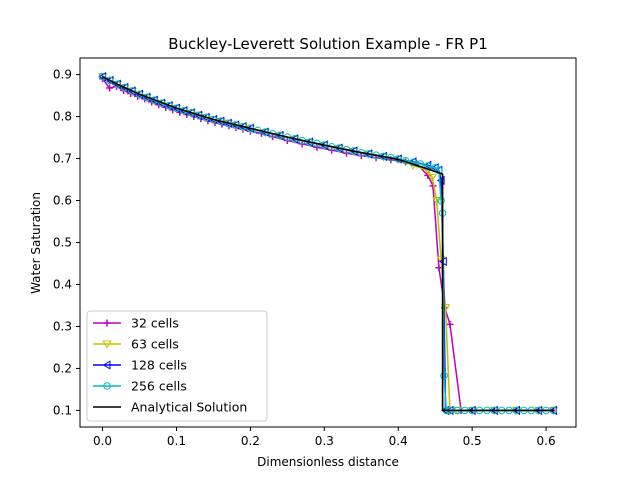 The height and width of the screenshot is (480, 640). Describe the element at coordinates (328, 462) in the screenshot. I see `x-axis-label: Dimensionless distance` at that location.